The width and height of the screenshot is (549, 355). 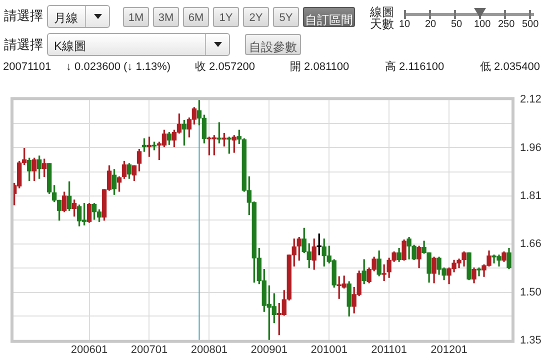 What do you see at coordinates (269, 349) in the screenshot?
I see `x-tick-label: 200901` at bounding box center [269, 349].